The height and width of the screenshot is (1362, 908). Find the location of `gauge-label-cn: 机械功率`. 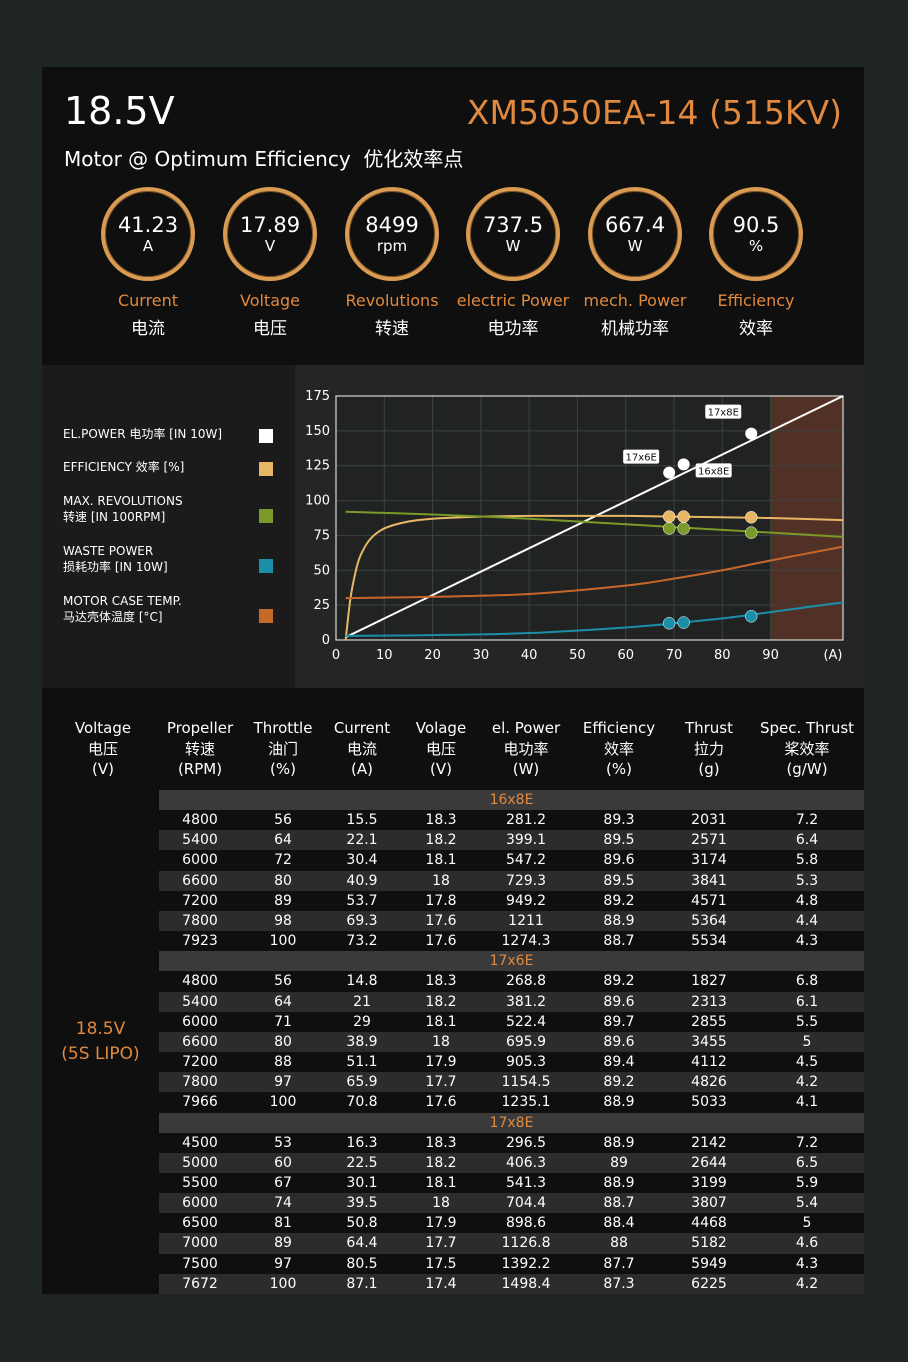

gauge-label-cn: 机械功率 is located at coordinates (635, 329).